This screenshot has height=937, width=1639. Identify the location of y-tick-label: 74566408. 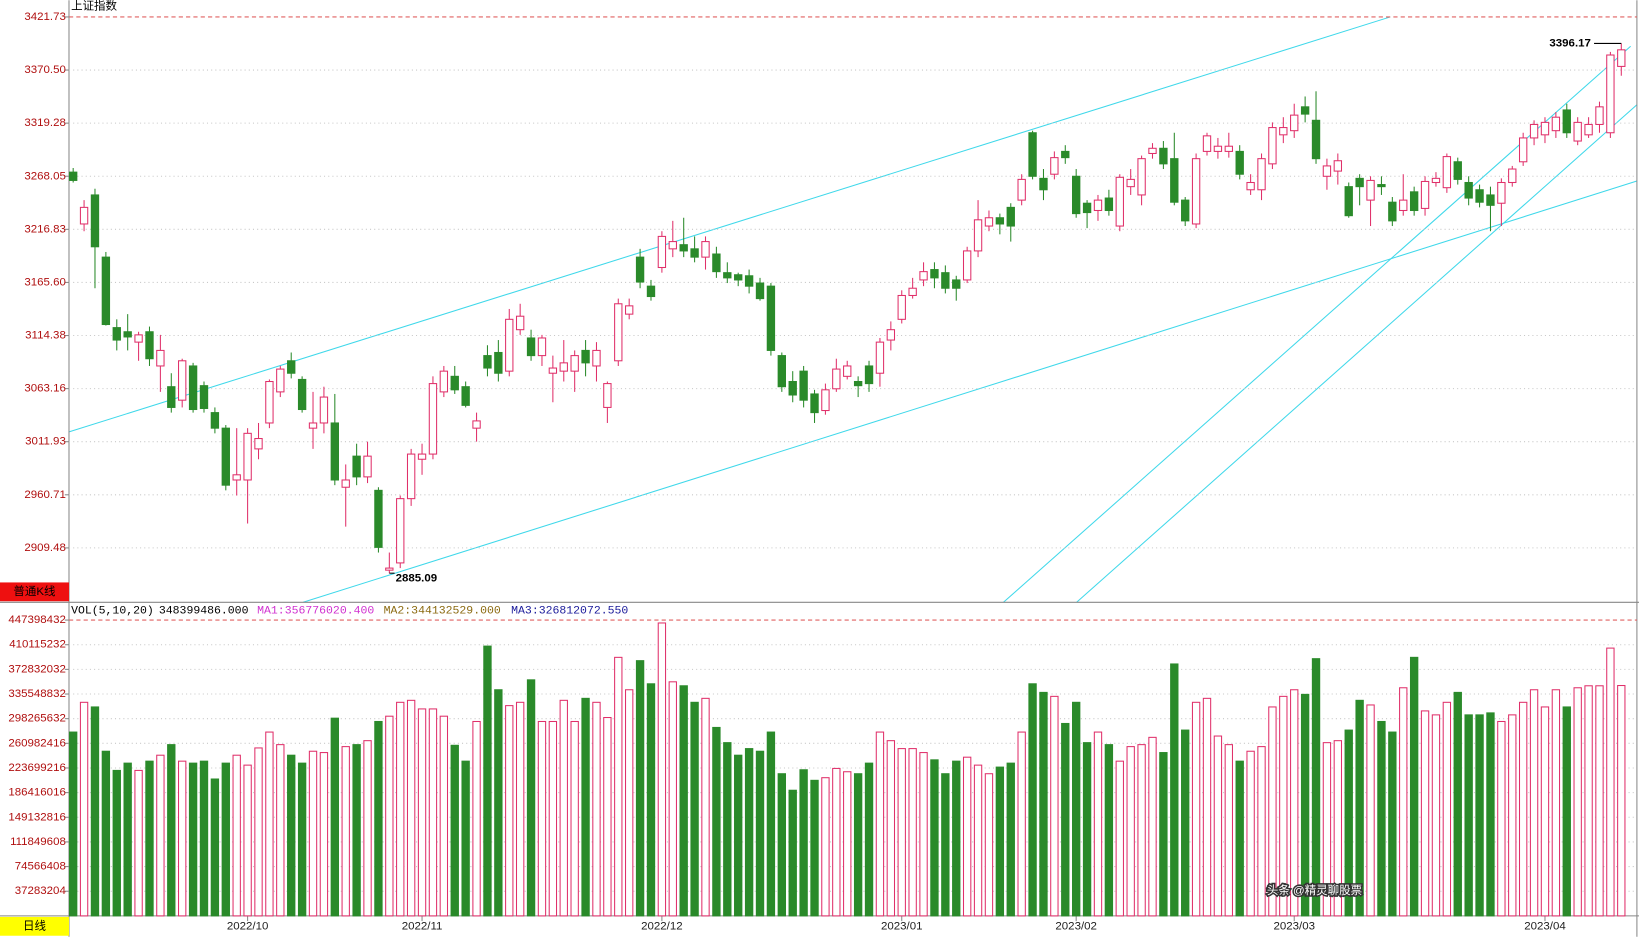
(40, 867).